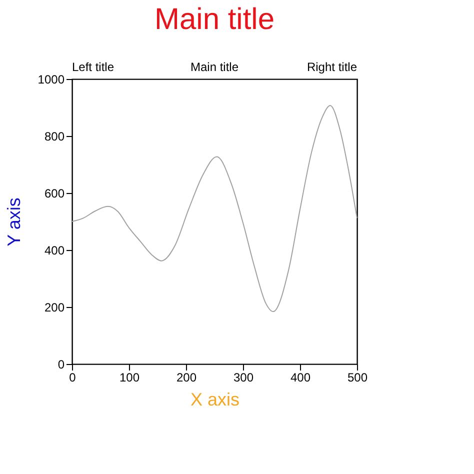 The image size is (474, 474). I want to click on x-tick-label: 400, so click(300, 377).